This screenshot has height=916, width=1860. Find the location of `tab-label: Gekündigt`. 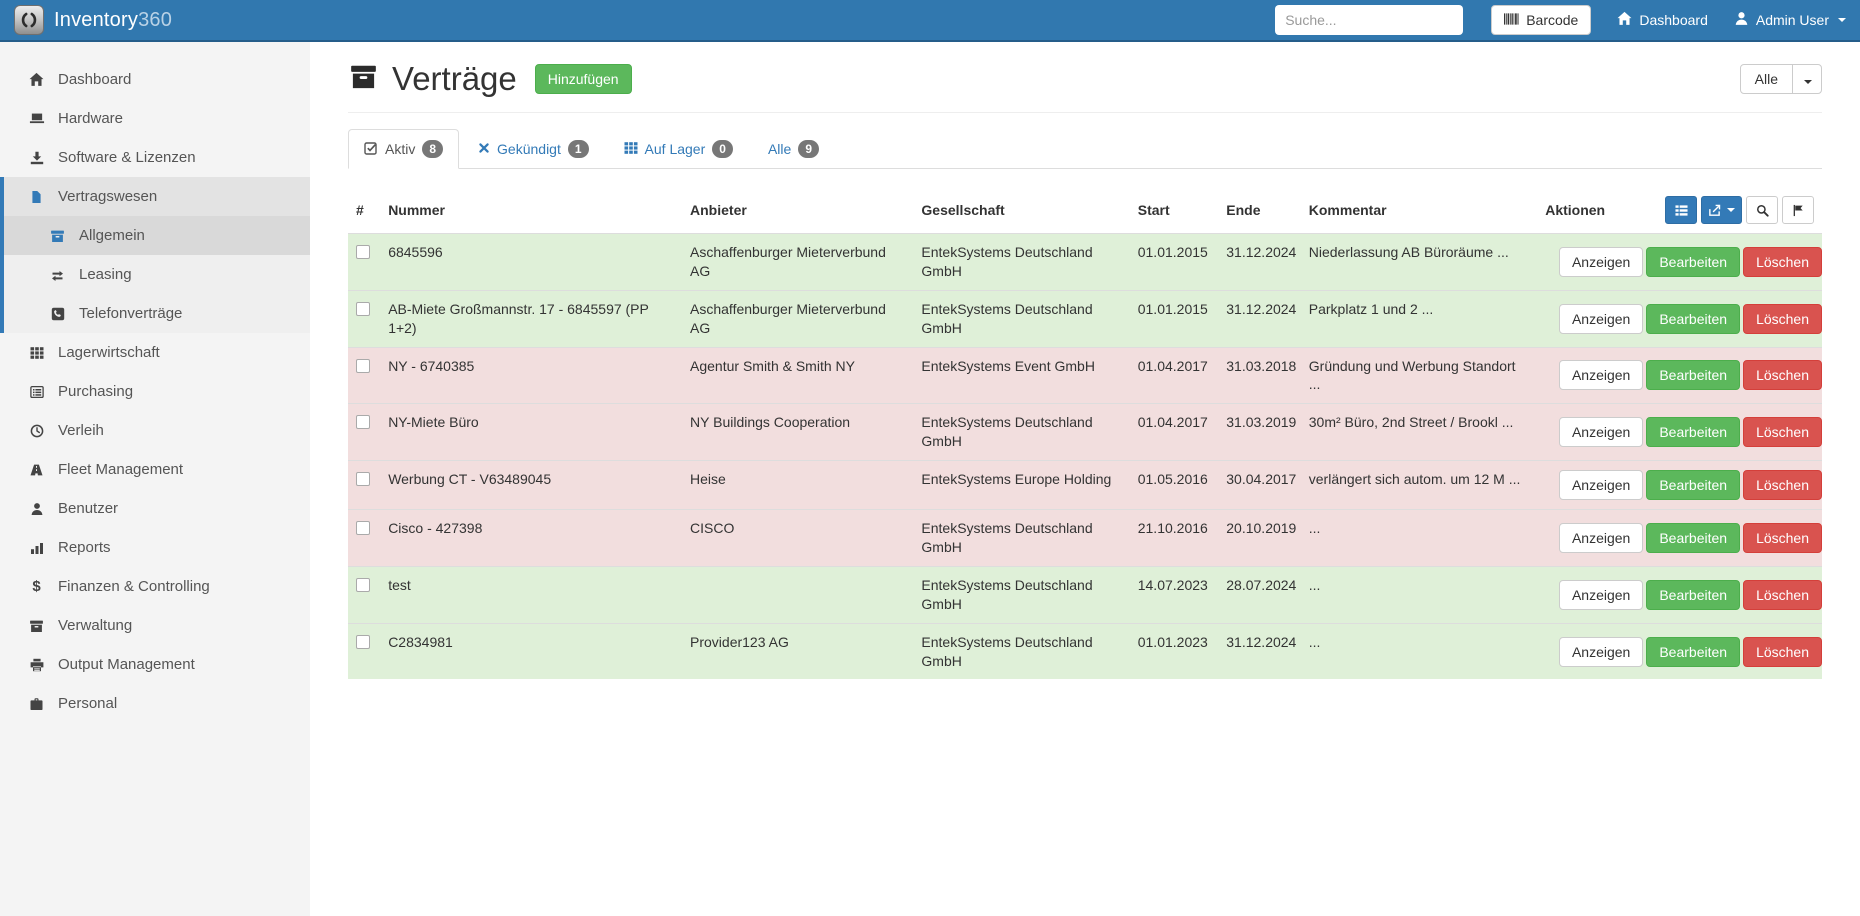

tab-label: Gekündigt is located at coordinates (529, 149).